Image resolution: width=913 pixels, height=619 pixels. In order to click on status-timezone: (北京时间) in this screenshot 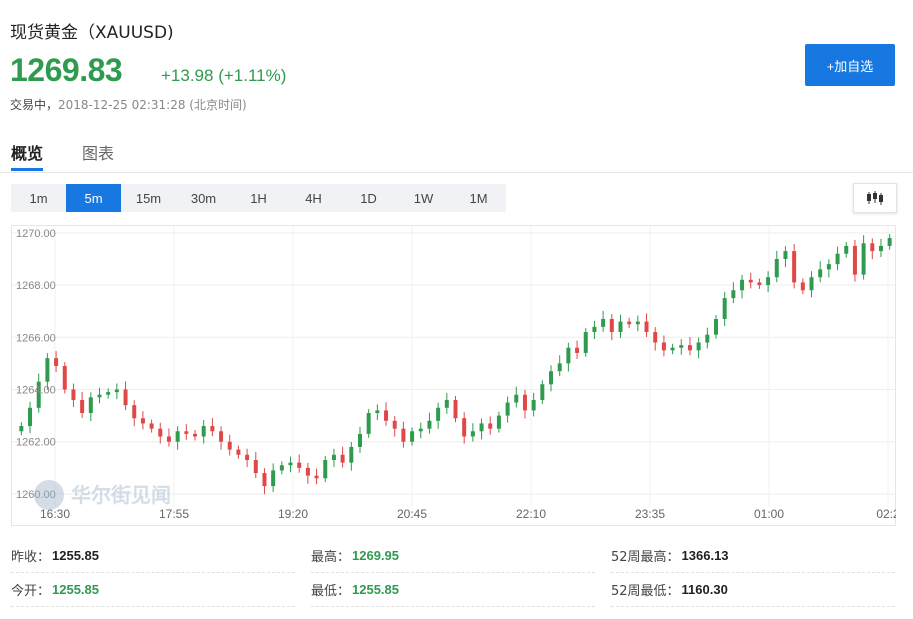, I will do `click(218, 105)`.